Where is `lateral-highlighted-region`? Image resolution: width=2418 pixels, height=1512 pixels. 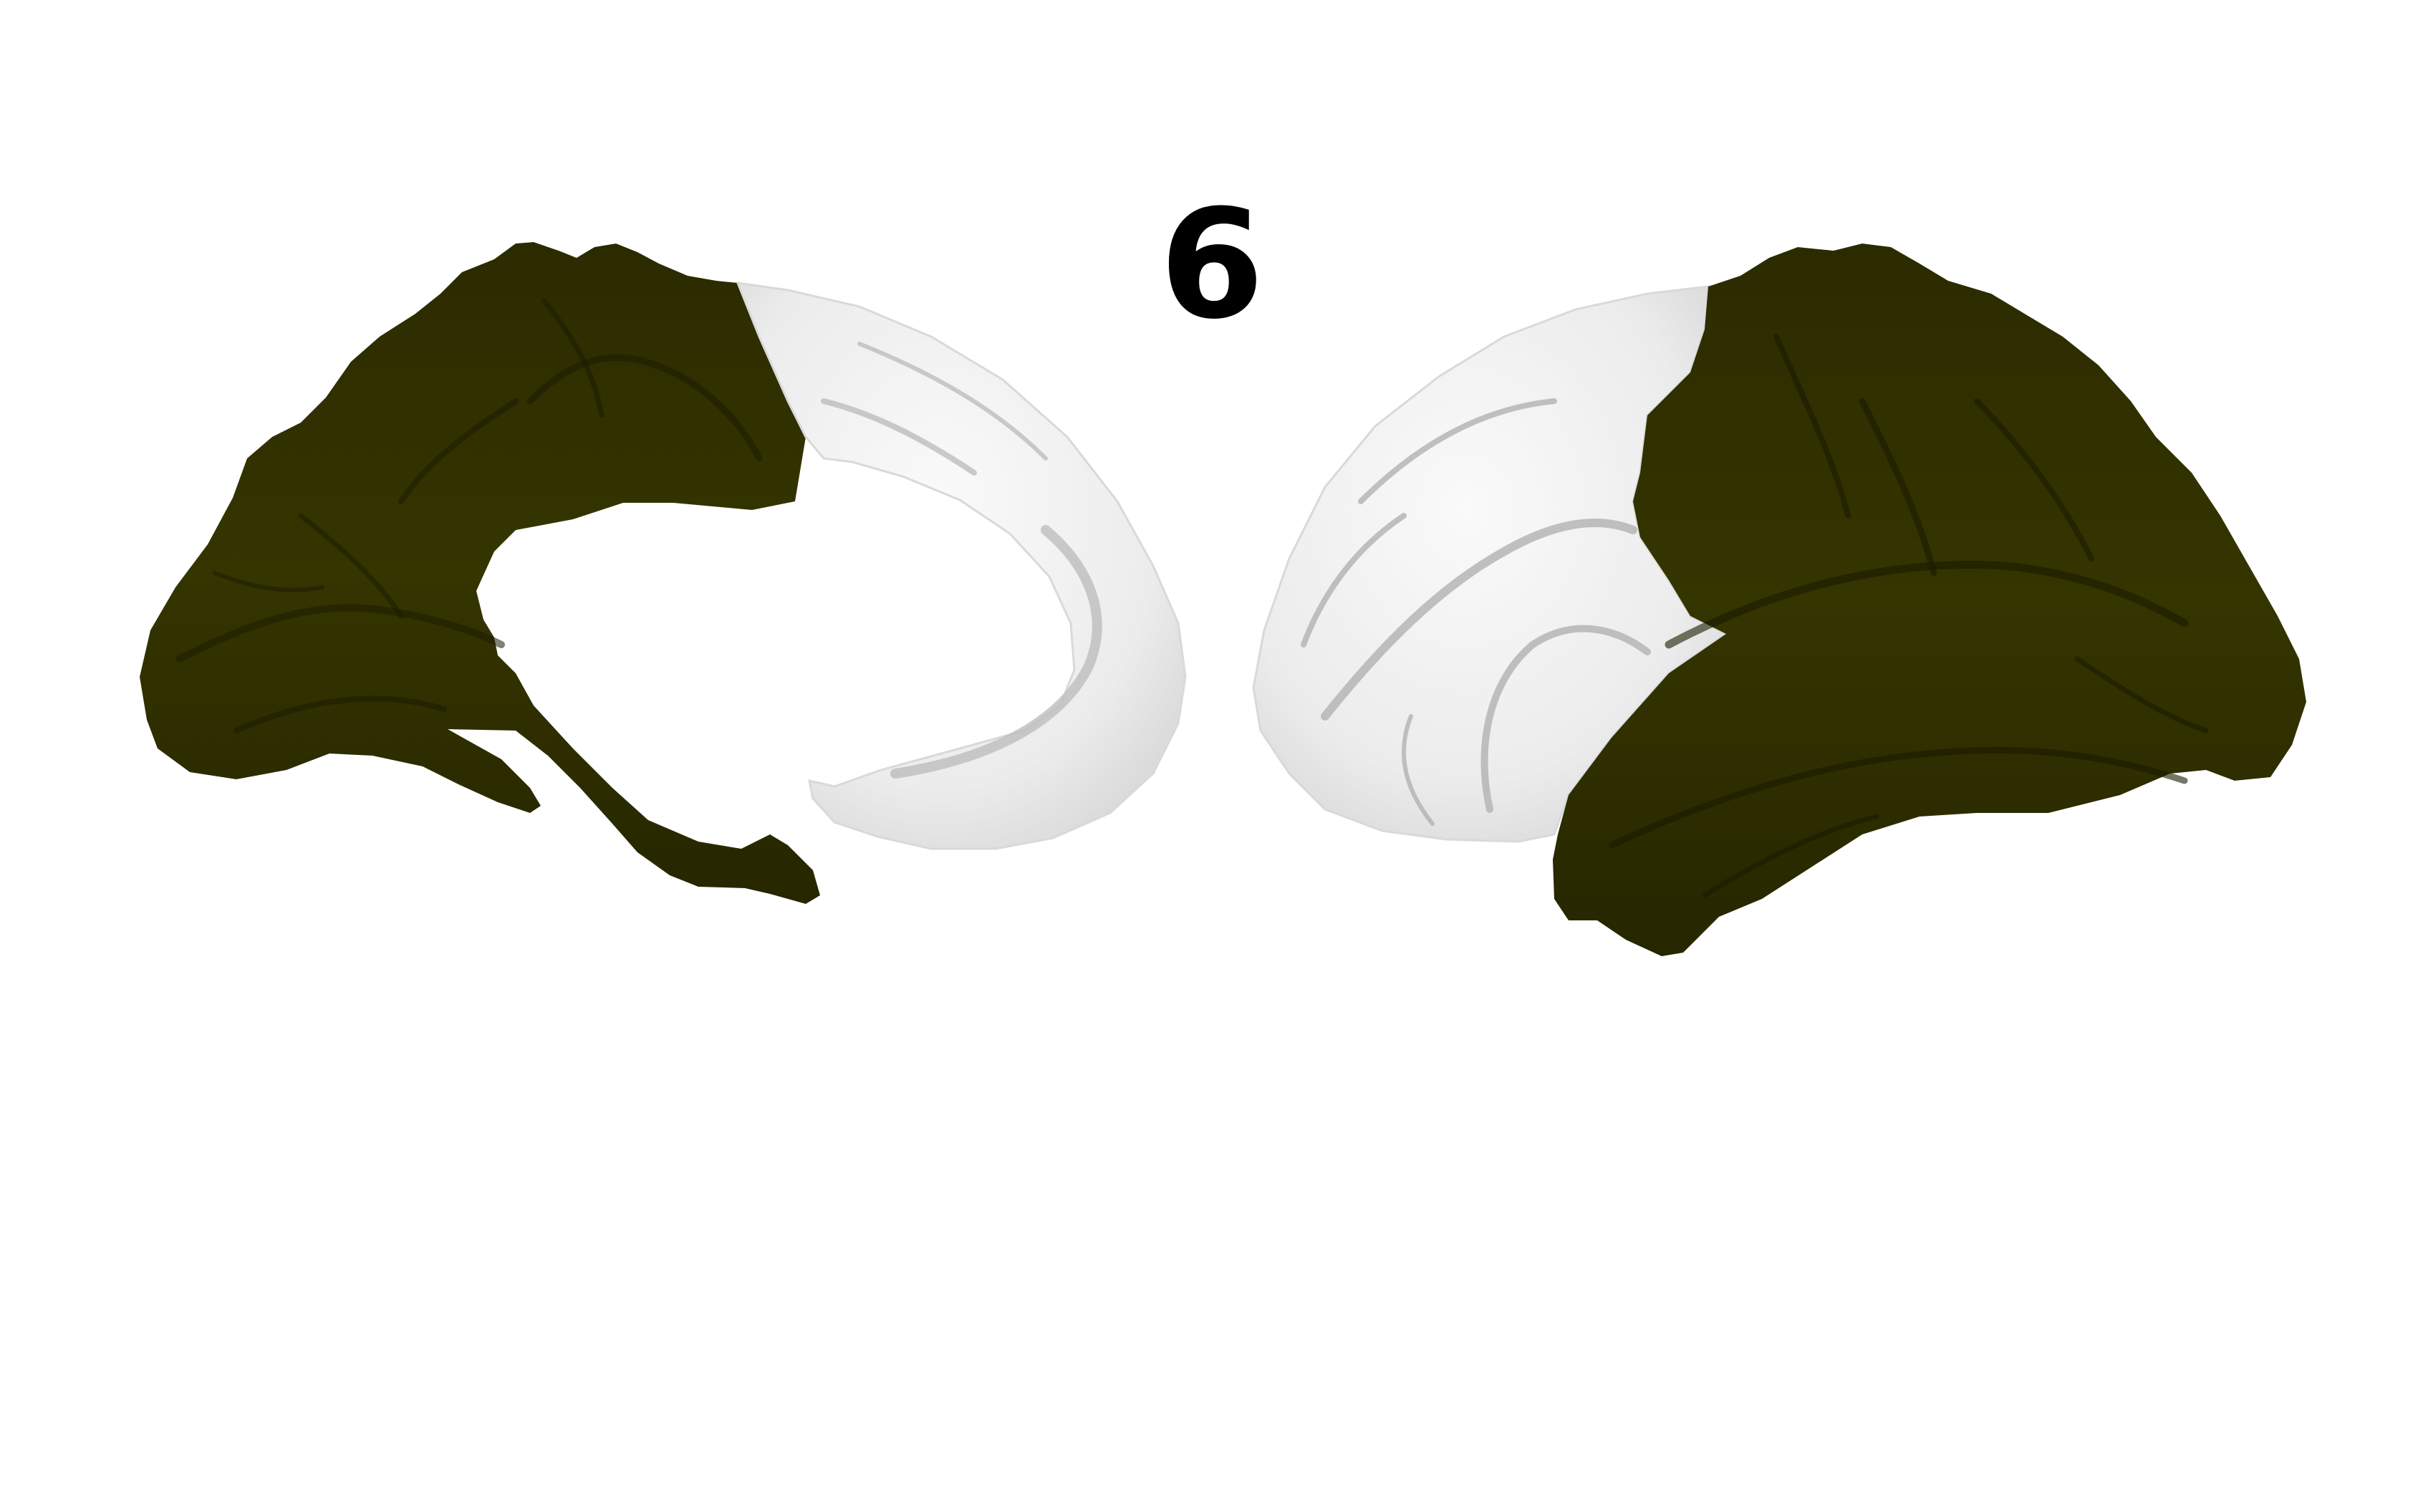 lateral-highlighted-region is located at coordinates (1930, 600).